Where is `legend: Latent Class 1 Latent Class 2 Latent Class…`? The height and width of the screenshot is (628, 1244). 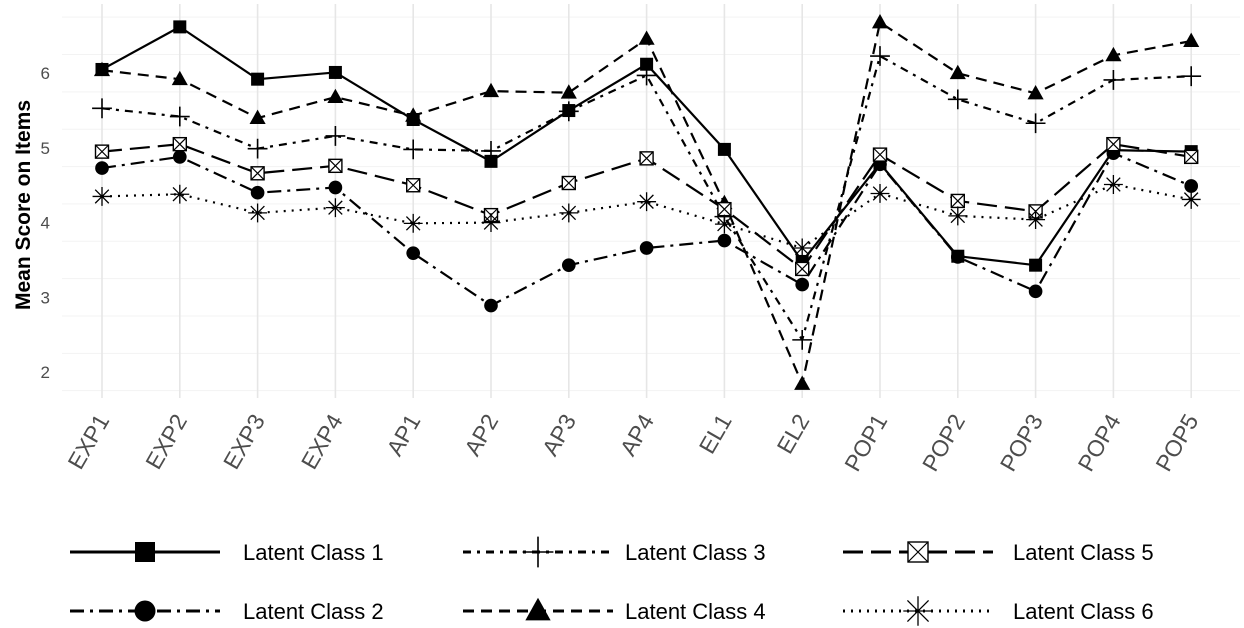
legend: Latent Class 1 Latent Class 2 Latent Class… is located at coordinates (612, 581).